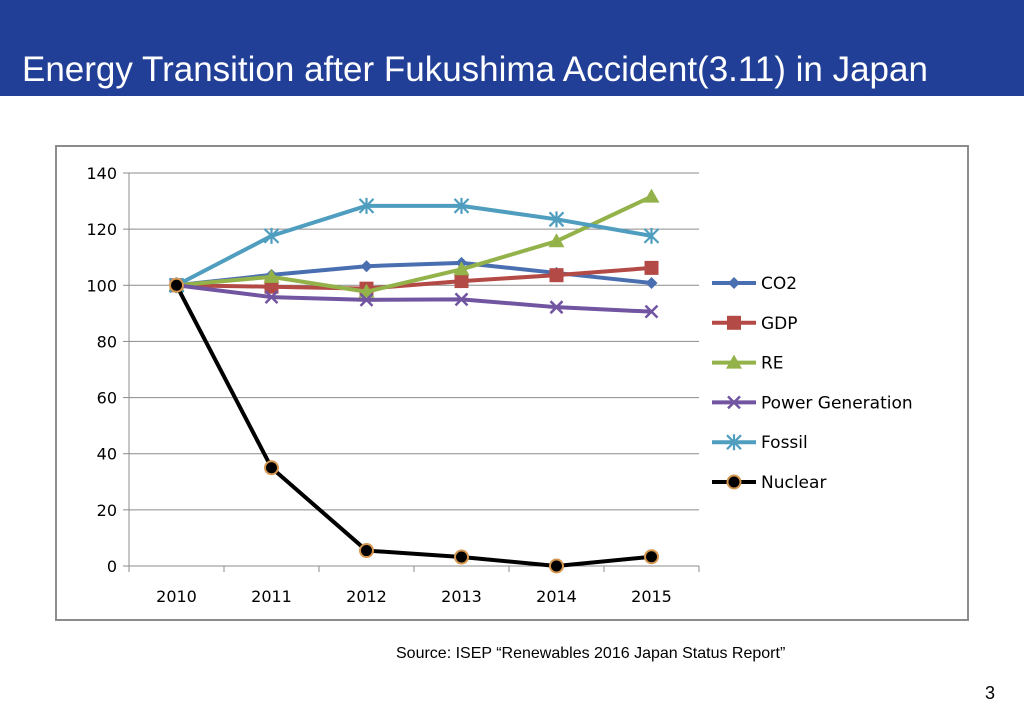 The image size is (1024, 709). What do you see at coordinates (651, 283) in the screenshot?
I see `point-co2-2015` at bounding box center [651, 283].